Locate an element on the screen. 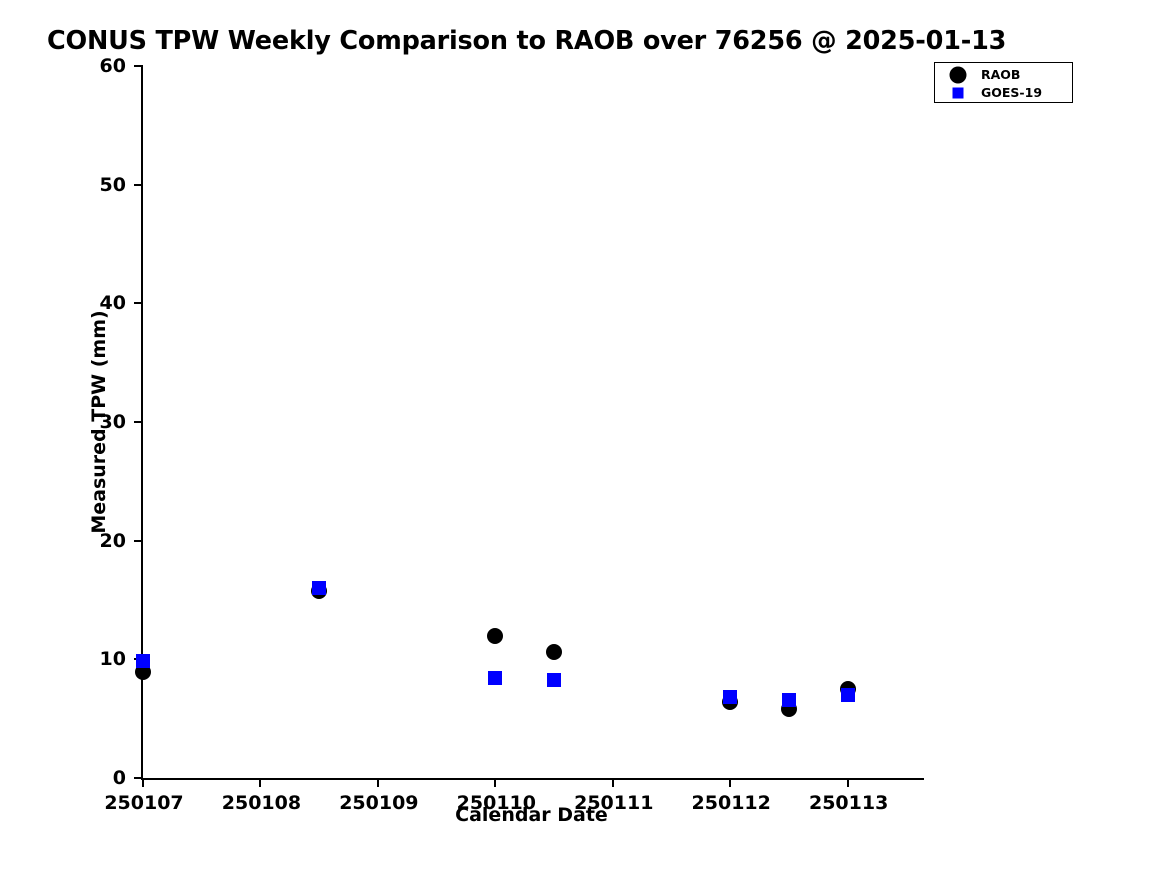 The width and height of the screenshot is (1167, 875). x-axis-tick: 250110 is located at coordinates (496, 796).